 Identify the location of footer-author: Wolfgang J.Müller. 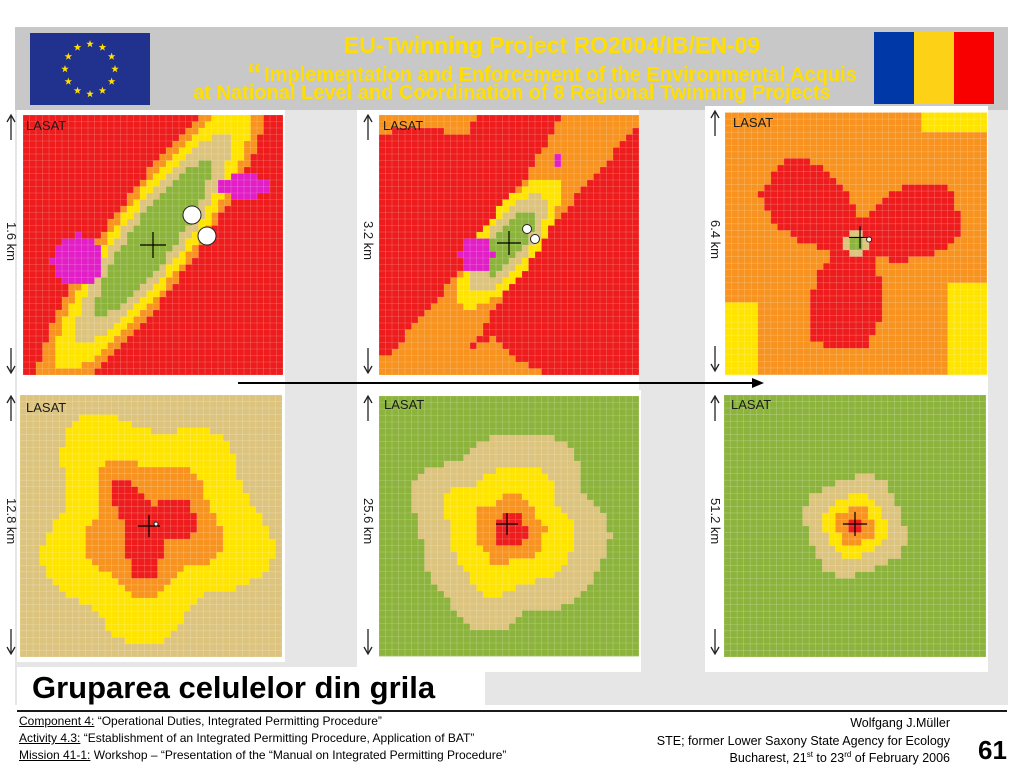
(900, 723).